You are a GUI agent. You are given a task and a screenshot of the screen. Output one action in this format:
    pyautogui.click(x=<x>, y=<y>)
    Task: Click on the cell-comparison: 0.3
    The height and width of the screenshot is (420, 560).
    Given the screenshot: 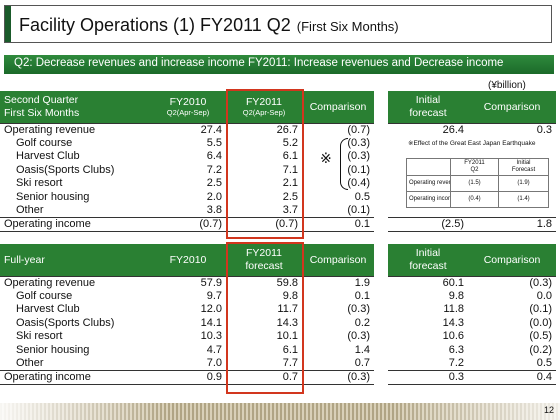 What is the action you would take?
    pyautogui.click(x=512, y=129)
    